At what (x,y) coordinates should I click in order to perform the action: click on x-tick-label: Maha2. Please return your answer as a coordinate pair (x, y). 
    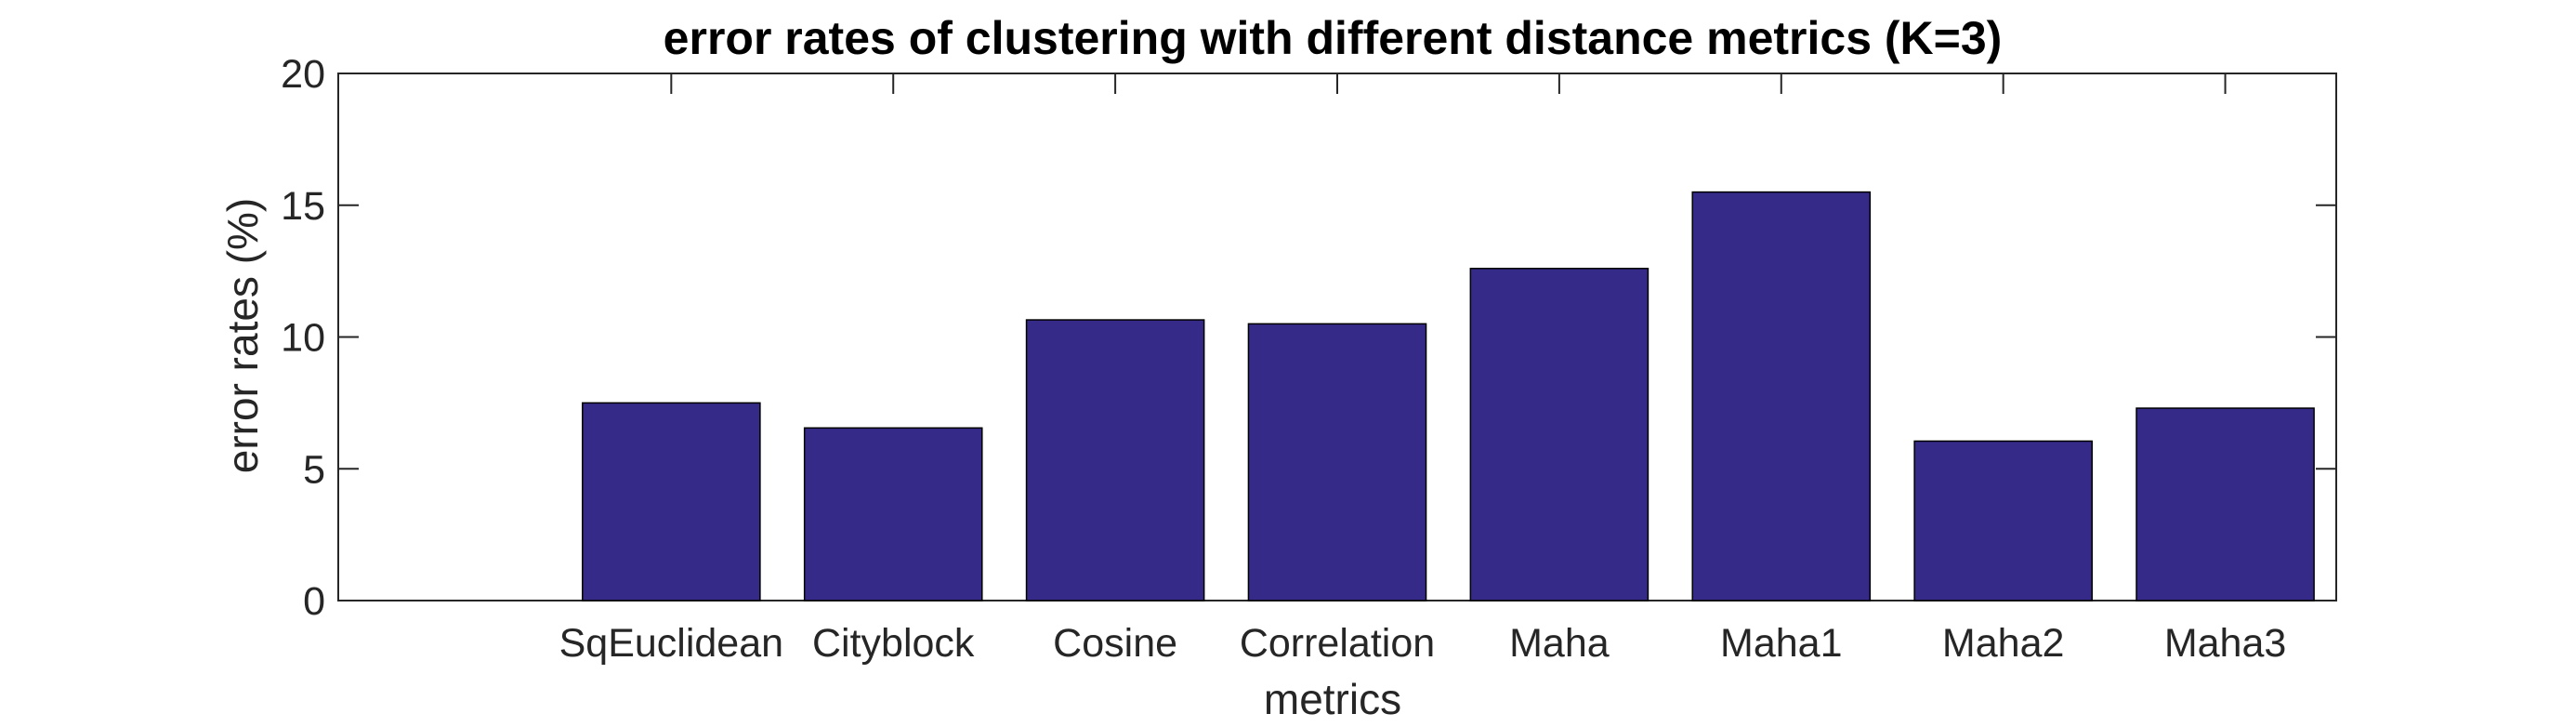
    Looking at the image, I should click on (2003, 643).